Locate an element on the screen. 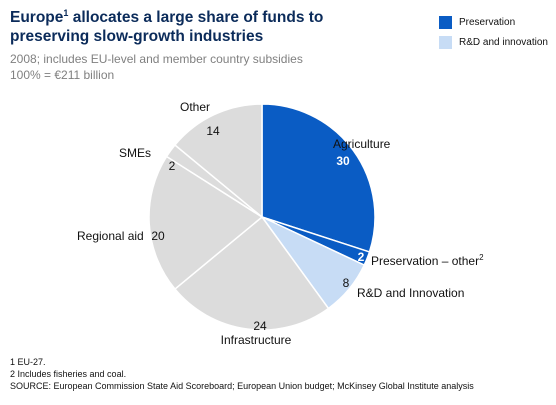 The image size is (556, 405). footnote-1: 1 EU-27. is located at coordinates (28, 362).